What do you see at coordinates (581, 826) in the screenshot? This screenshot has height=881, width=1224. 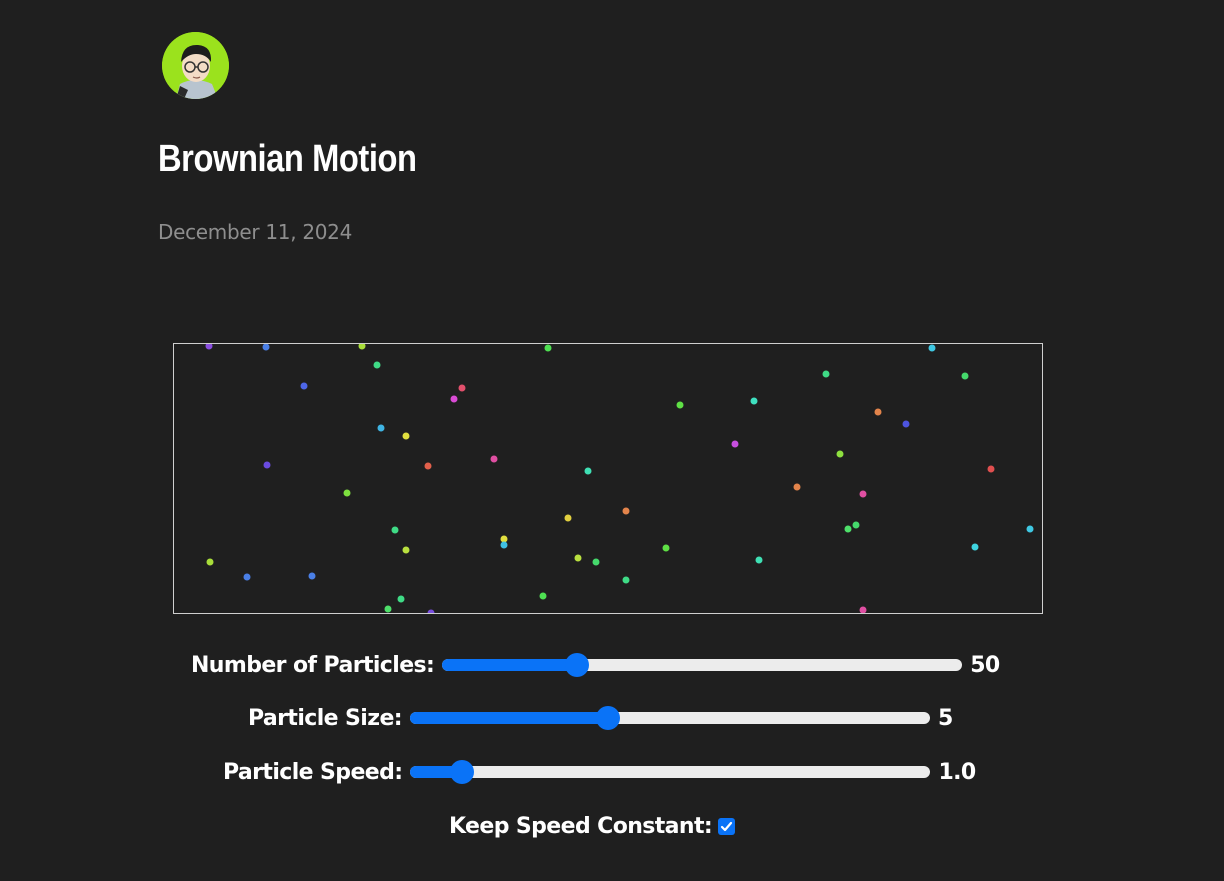 I see `keep-speed-constant-label: Keep Speed Constant:` at bounding box center [581, 826].